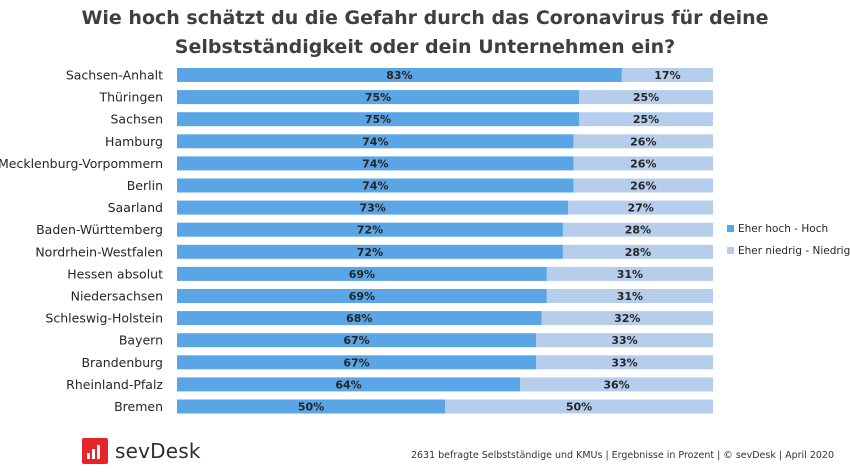 The width and height of the screenshot is (850, 473). I want to click on bar-row-schleswig-holstein: Schleswig-Holstein 68% 32%, so click(379, 318).